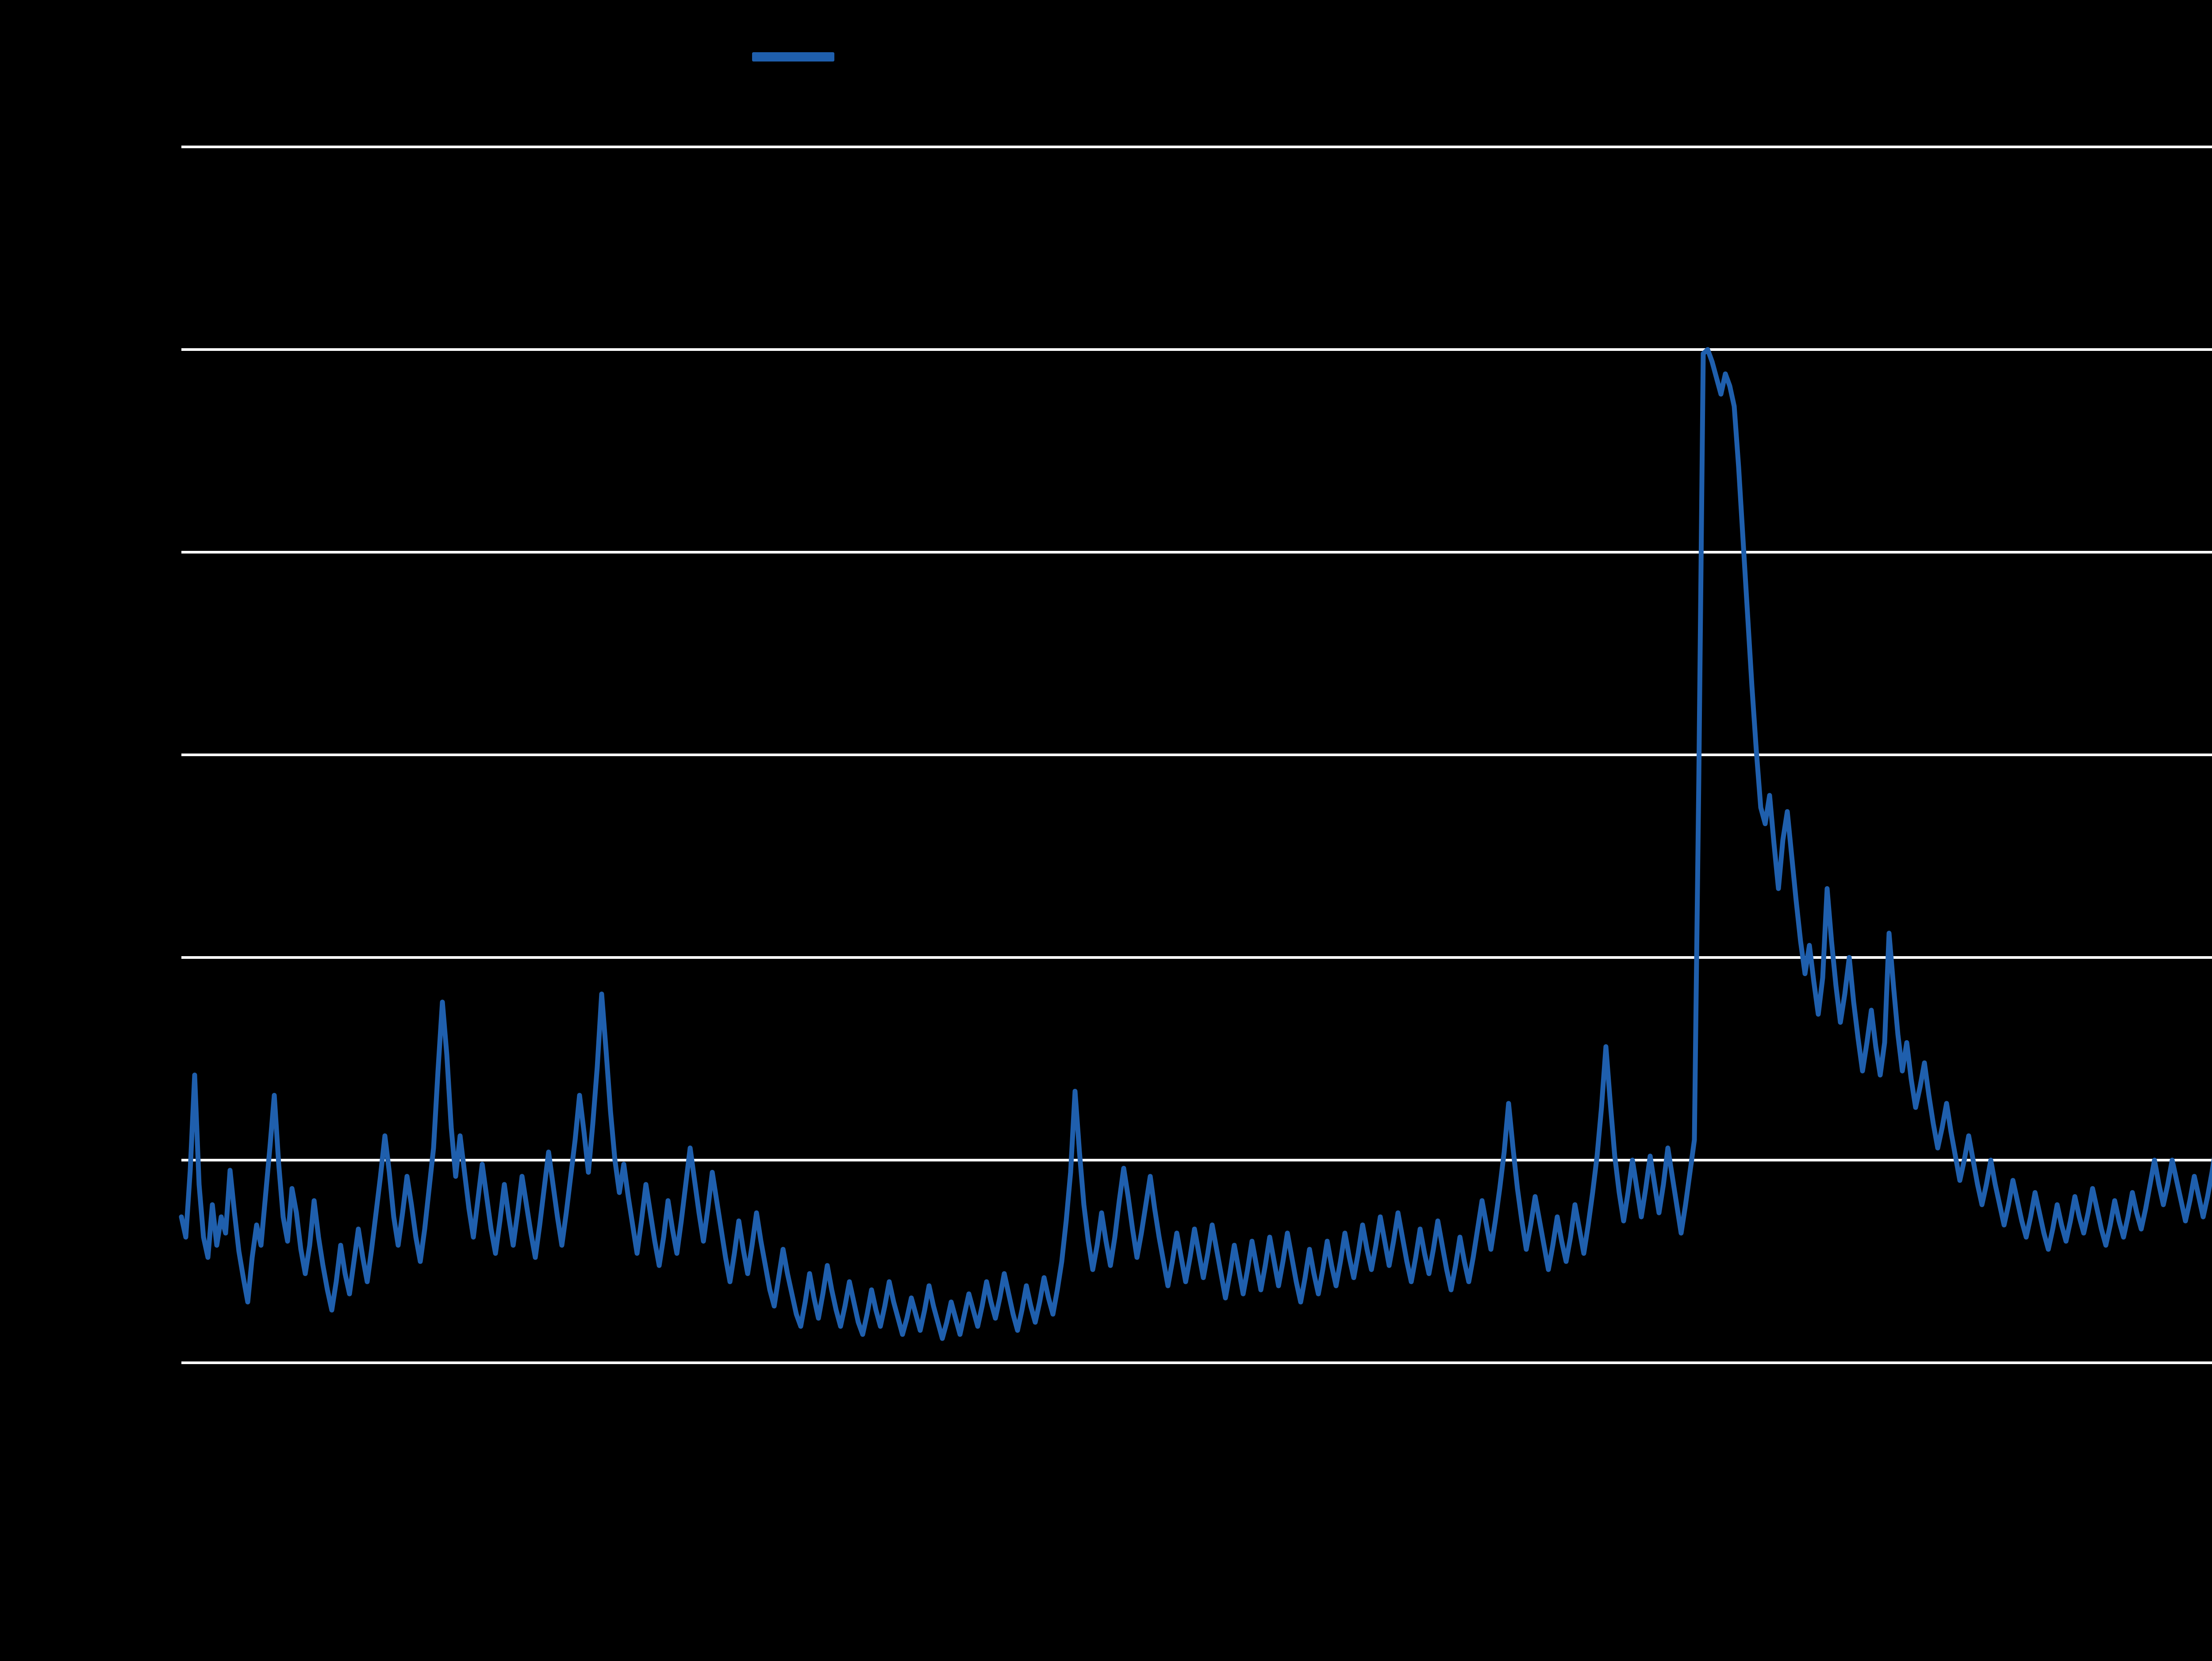  I want to click on chart-legend, so click(800, 57).